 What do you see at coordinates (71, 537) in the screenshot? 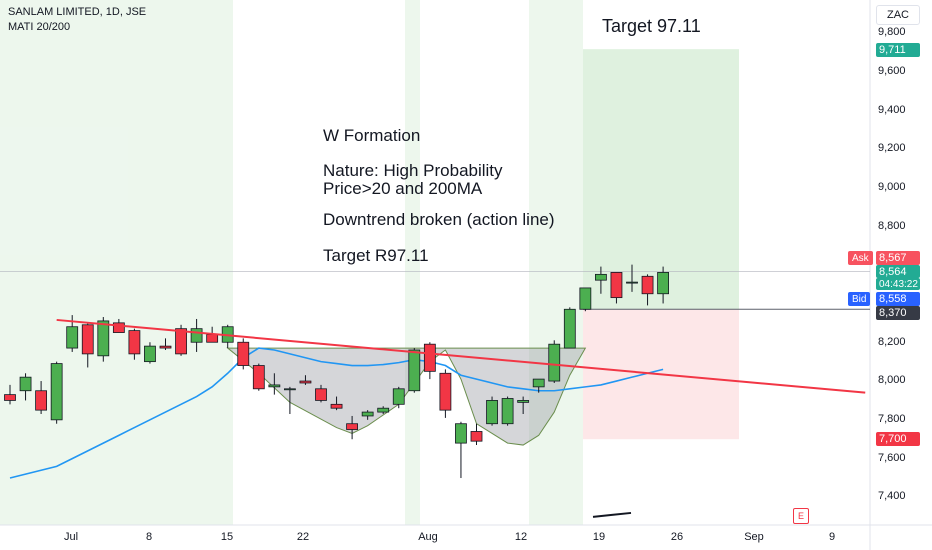
I see `x-tick: Jul` at bounding box center [71, 537].